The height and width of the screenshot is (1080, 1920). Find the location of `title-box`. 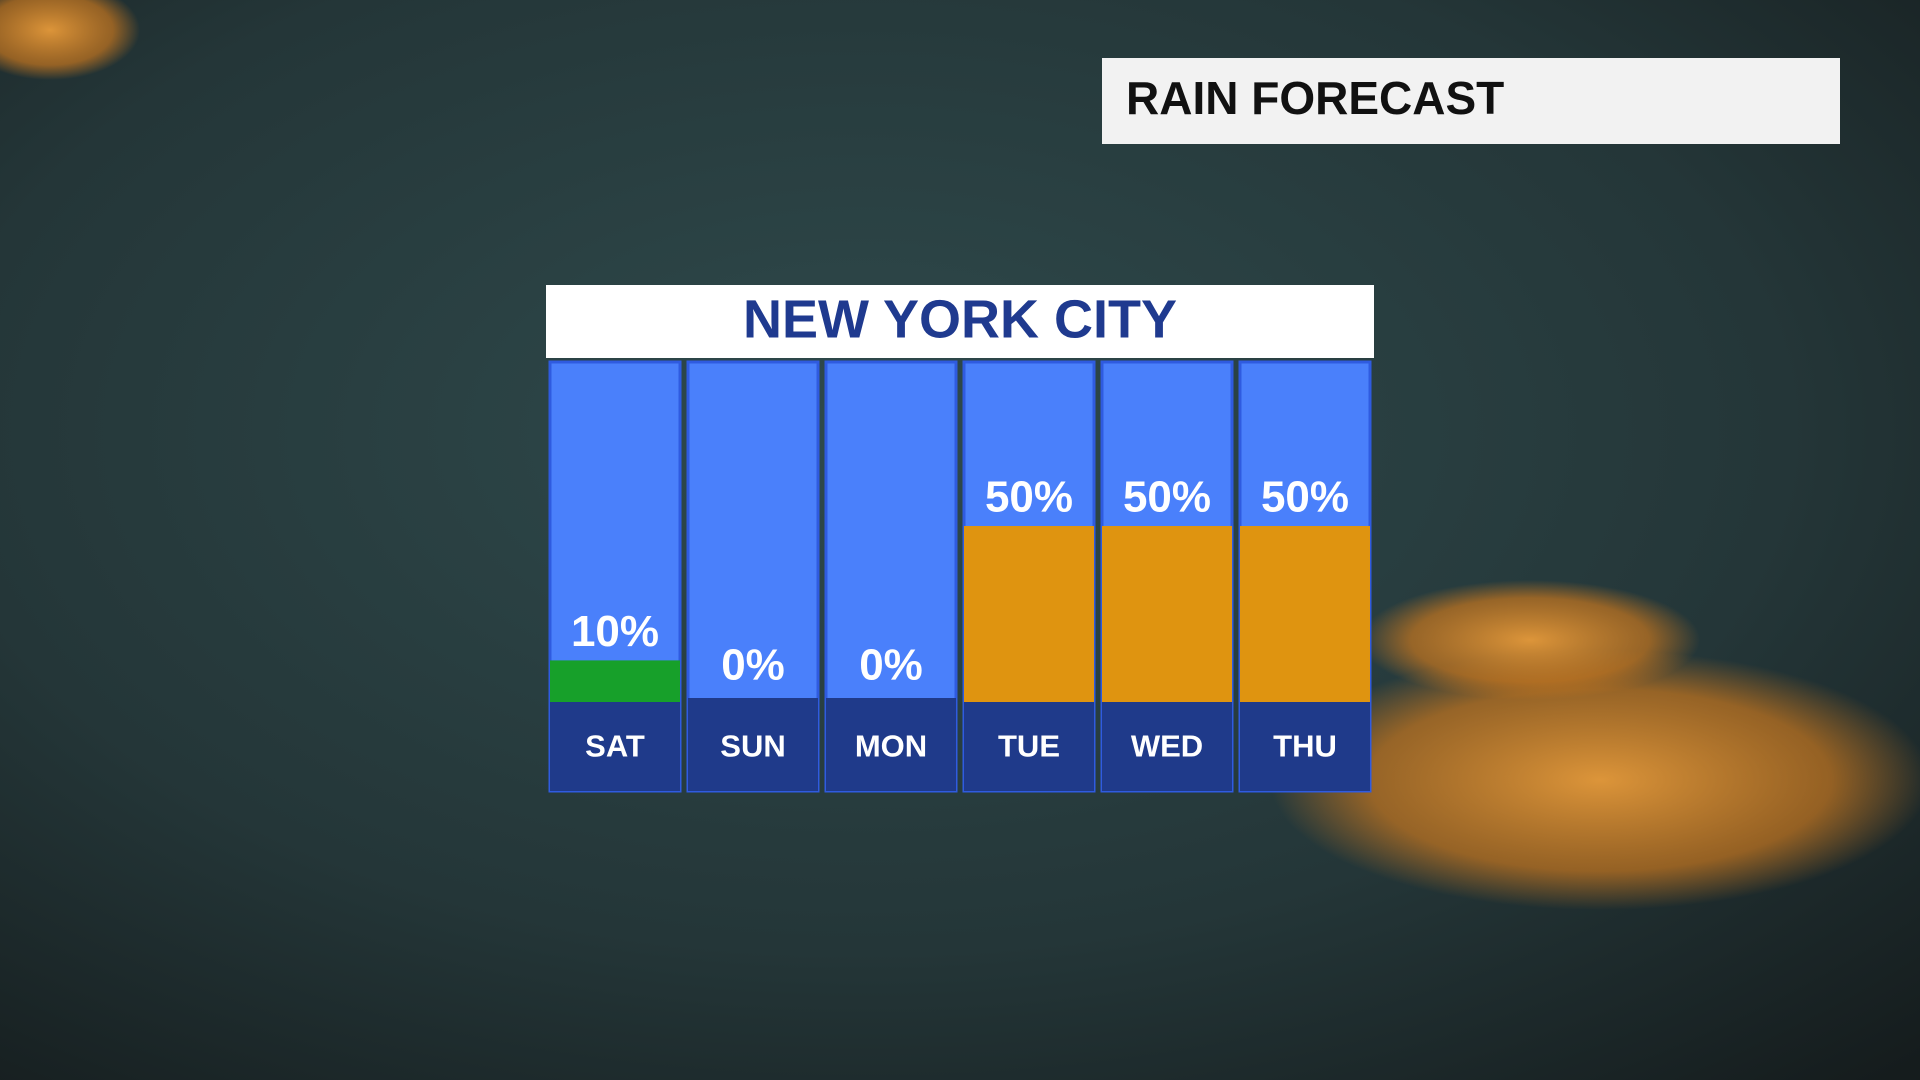

title-box is located at coordinates (1471, 101).